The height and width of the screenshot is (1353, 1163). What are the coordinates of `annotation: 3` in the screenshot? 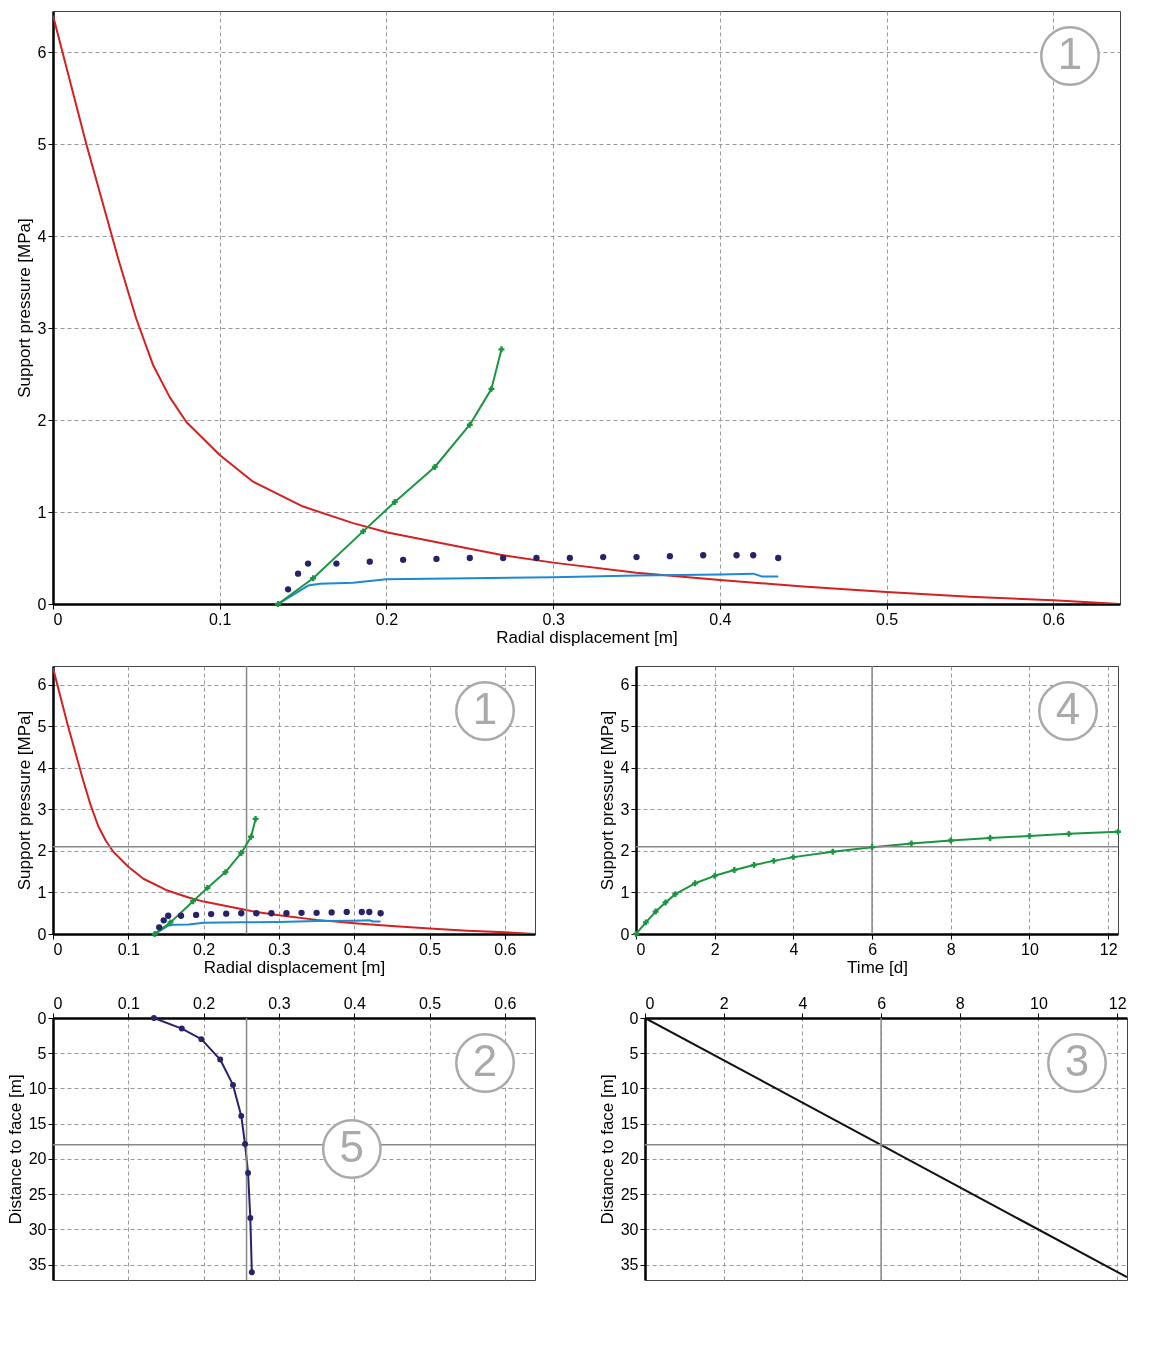 It's located at (1077, 1060).